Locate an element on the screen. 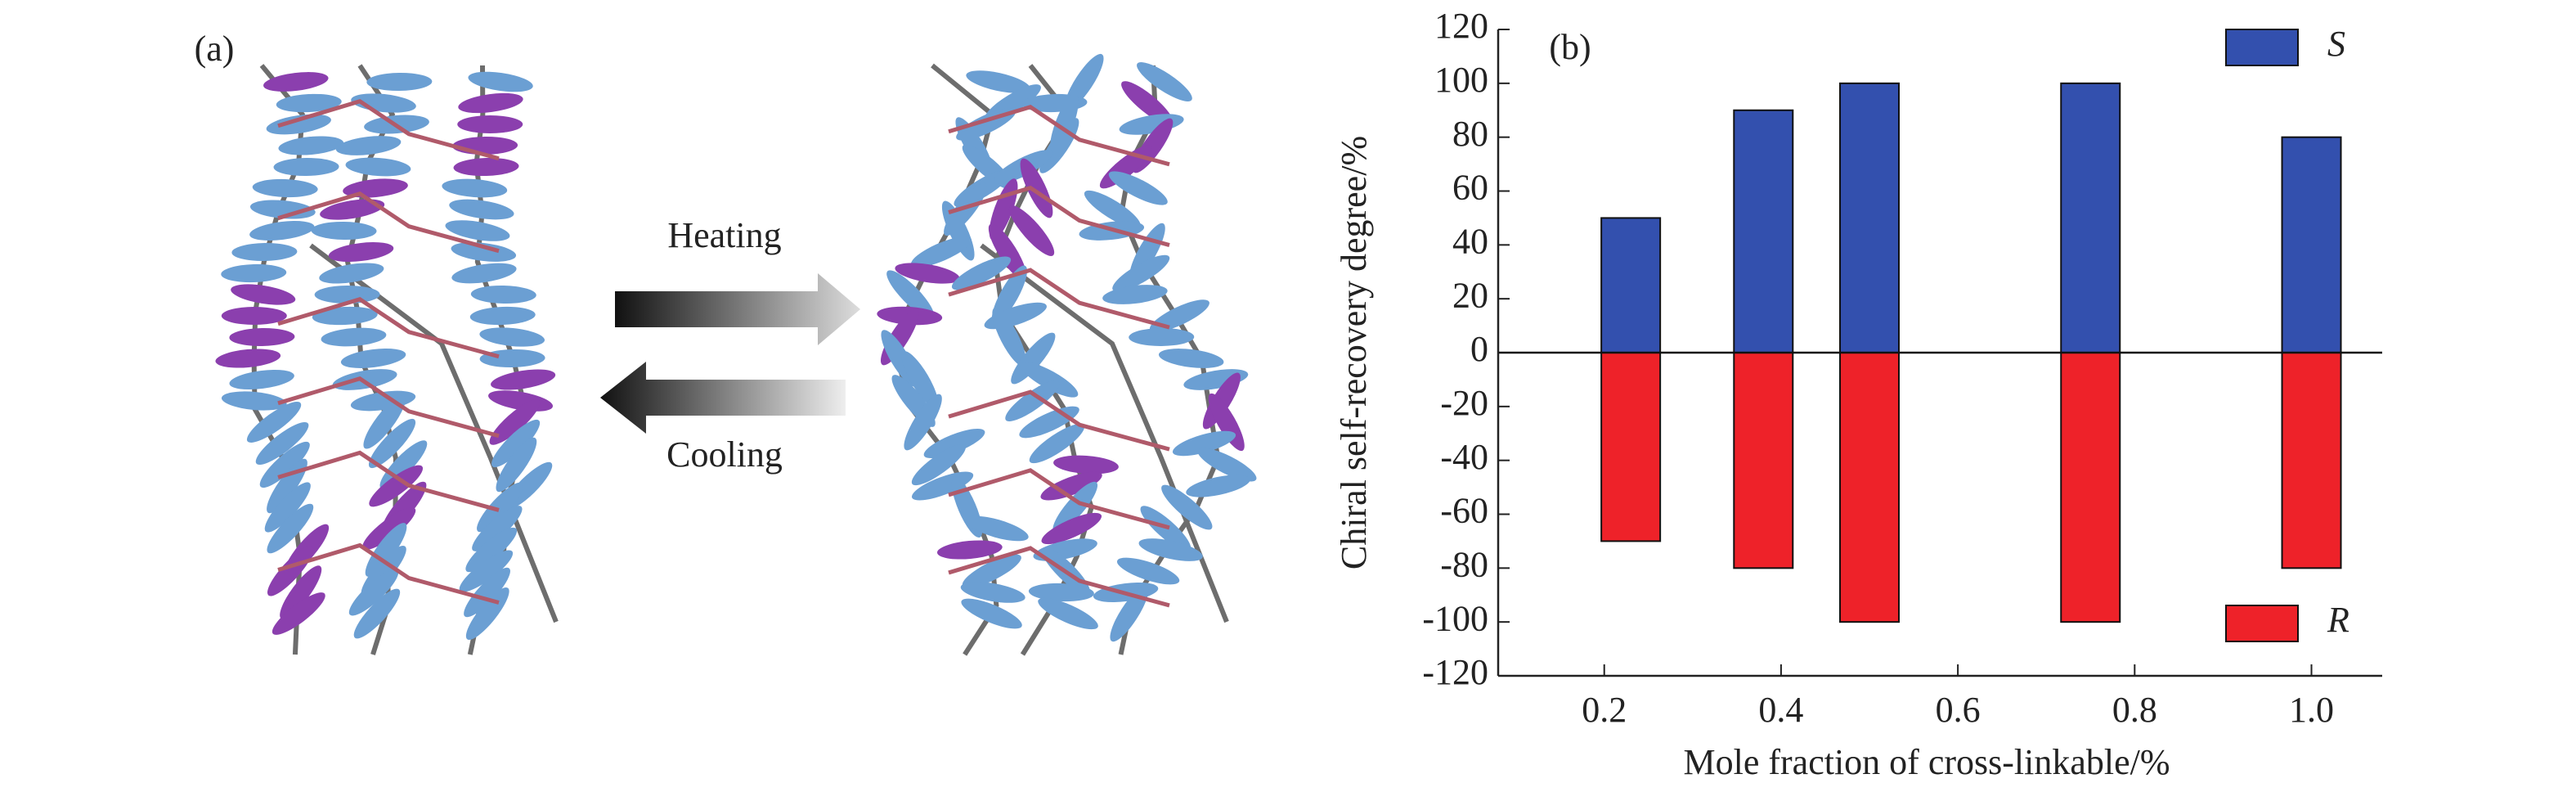  y-tick-label: 120 is located at coordinates (1461, 26).